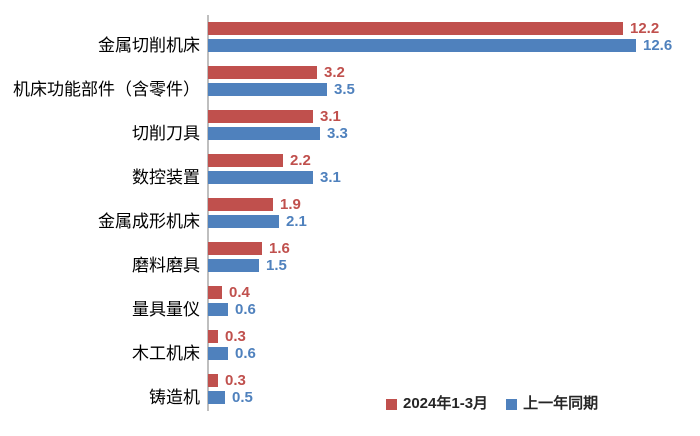 This screenshot has width=700, height=436. I want to click on category-label: 金属成形机床, so click(149, 222).